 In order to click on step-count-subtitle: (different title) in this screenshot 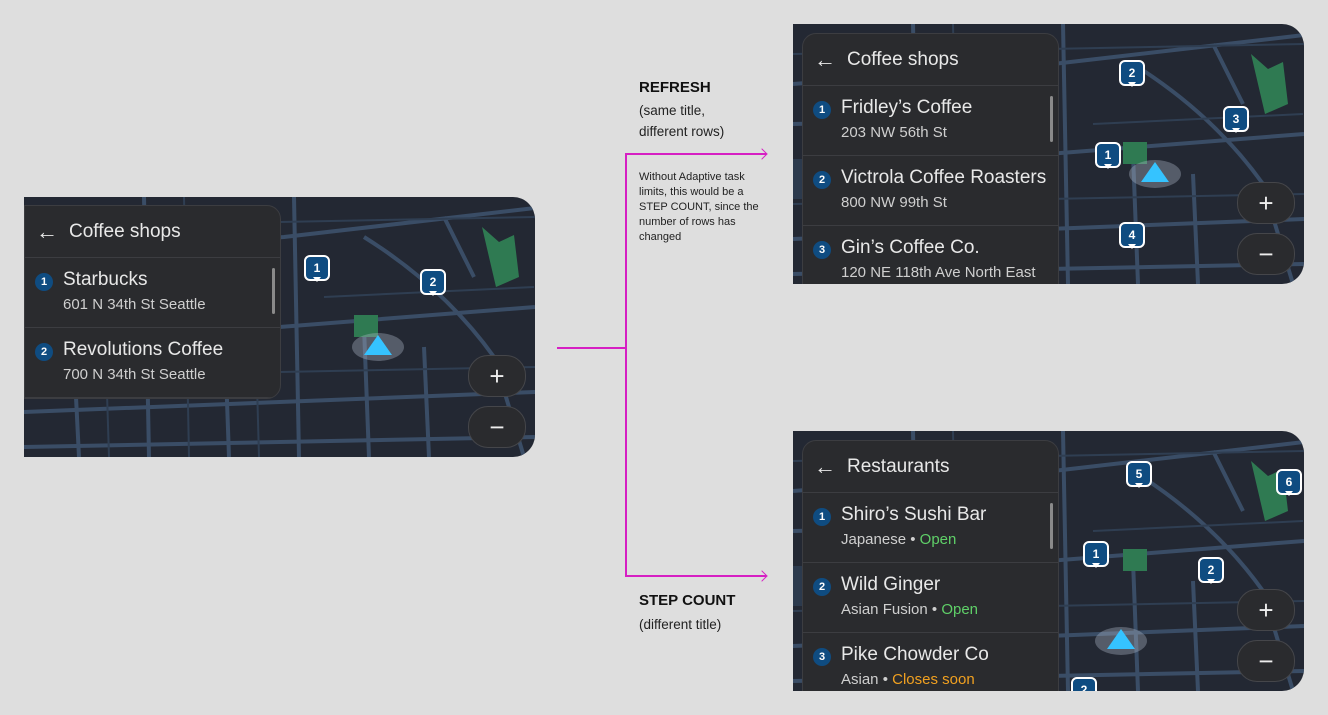, I will do `click(680, 624)`.